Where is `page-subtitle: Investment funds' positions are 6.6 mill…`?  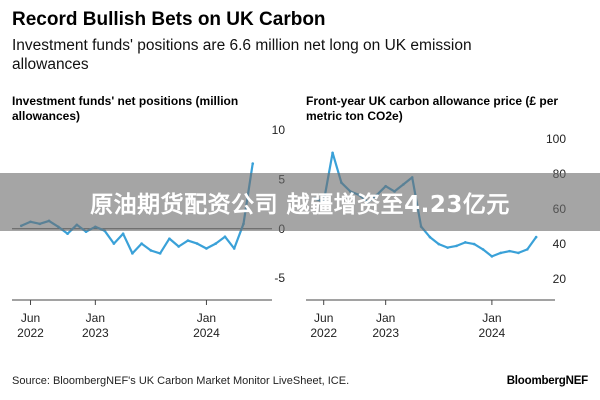
page-subtitle: Investment funds' positions are 6.6 mill… is located at coordinates (242, 55).